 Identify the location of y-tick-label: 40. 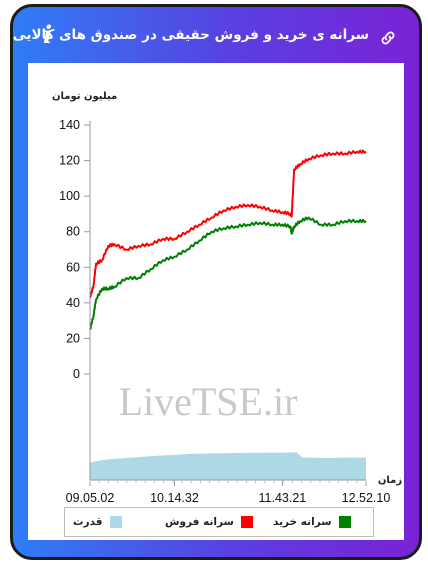
(73, 303).